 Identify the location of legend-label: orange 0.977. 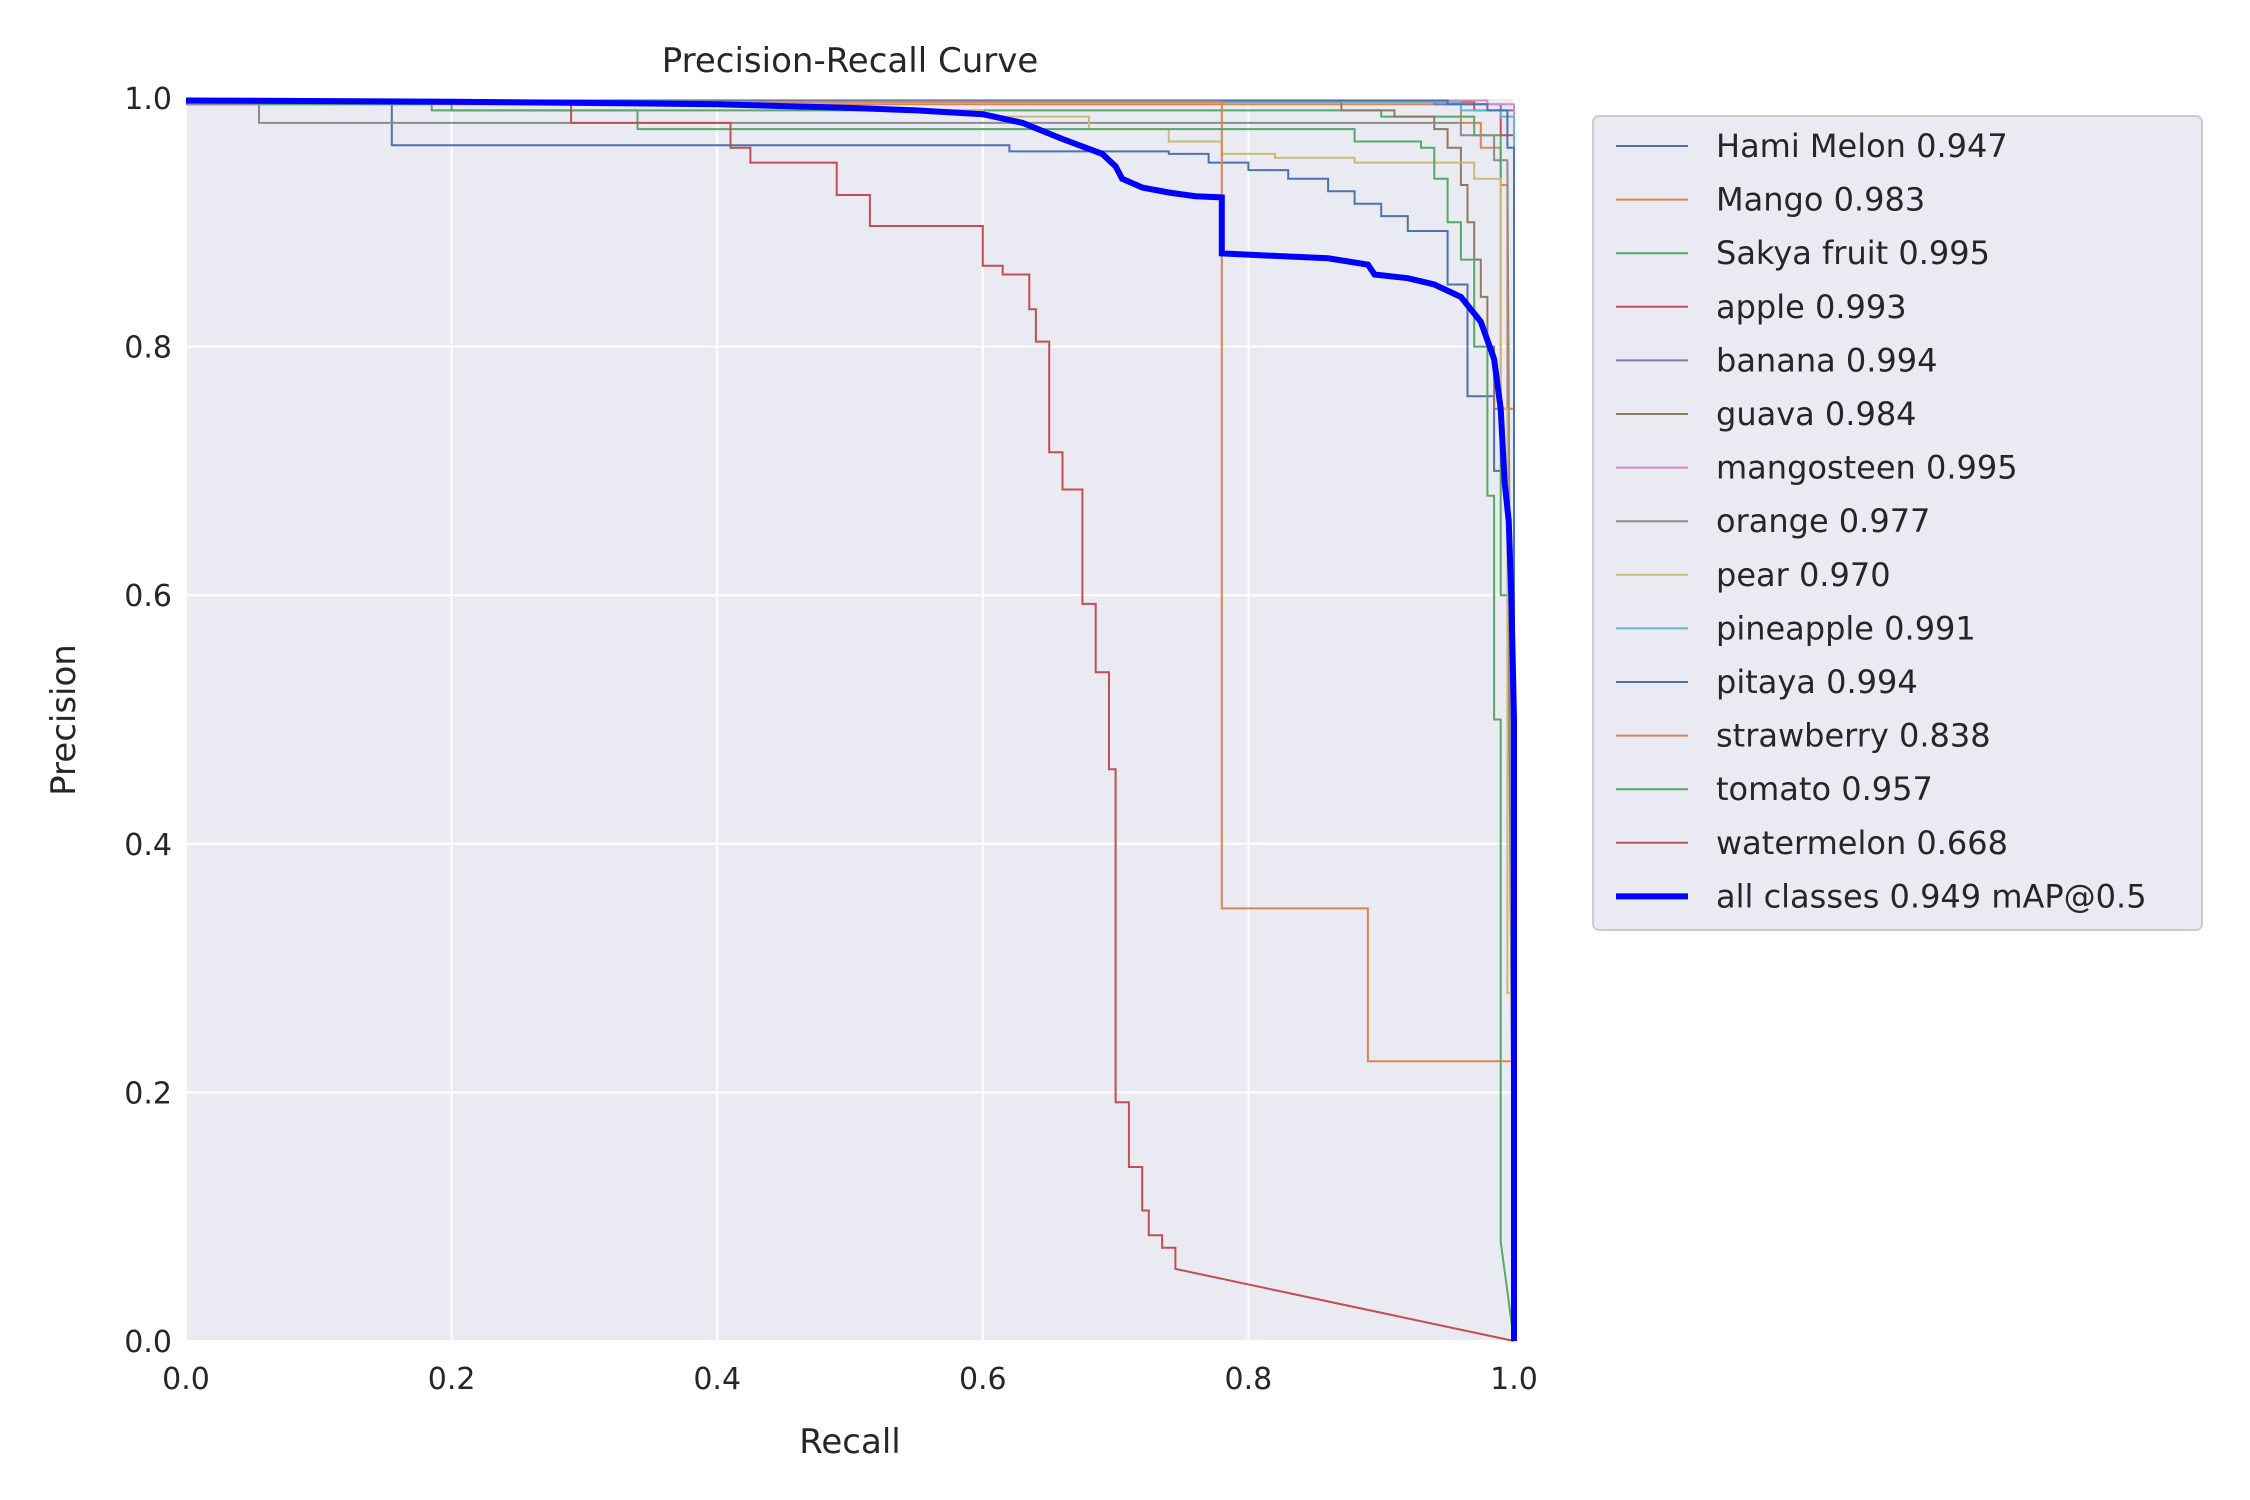
(1823, 521).